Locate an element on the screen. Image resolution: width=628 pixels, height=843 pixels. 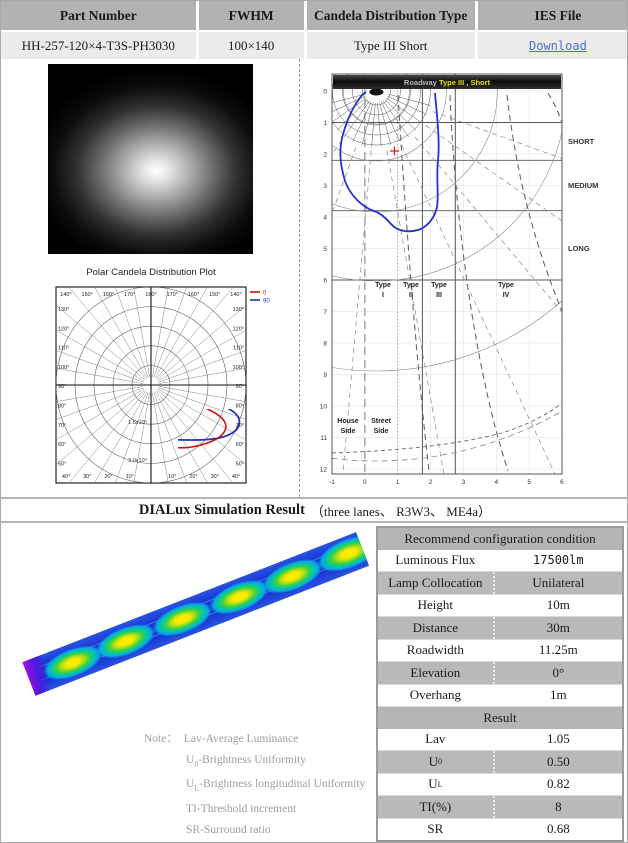
result-row: Lav 1.05 is located at coordinates (500, 739).